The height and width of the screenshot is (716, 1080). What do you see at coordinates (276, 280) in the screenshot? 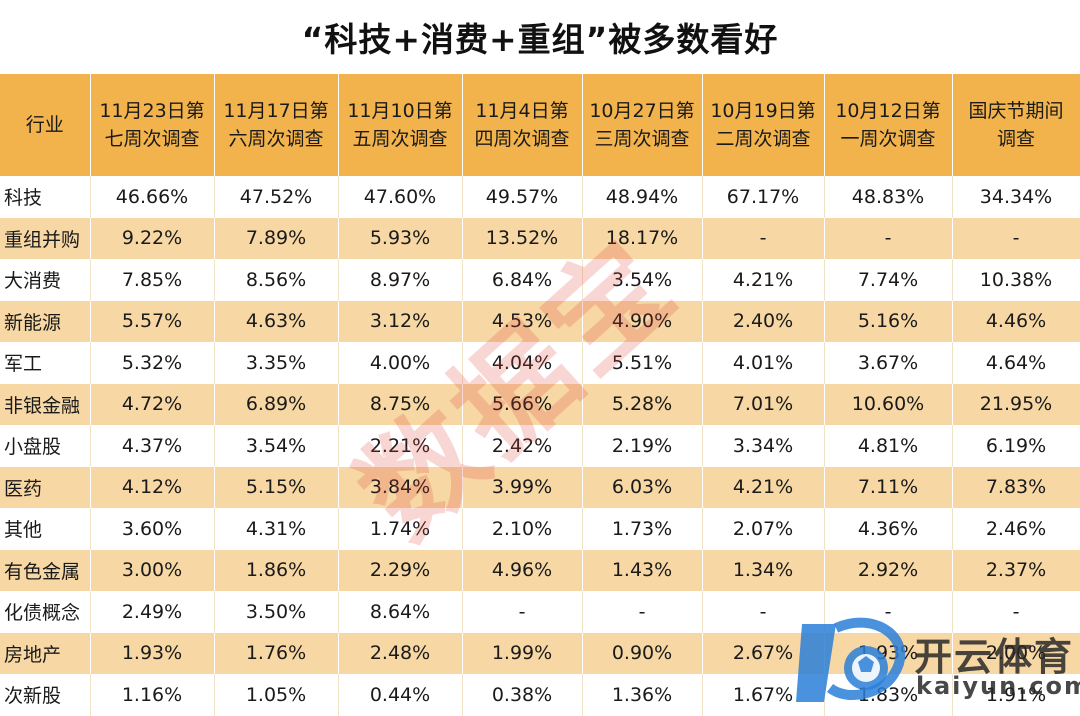
I see `table-cell: 8.56%` at bounding box center [276, 280].